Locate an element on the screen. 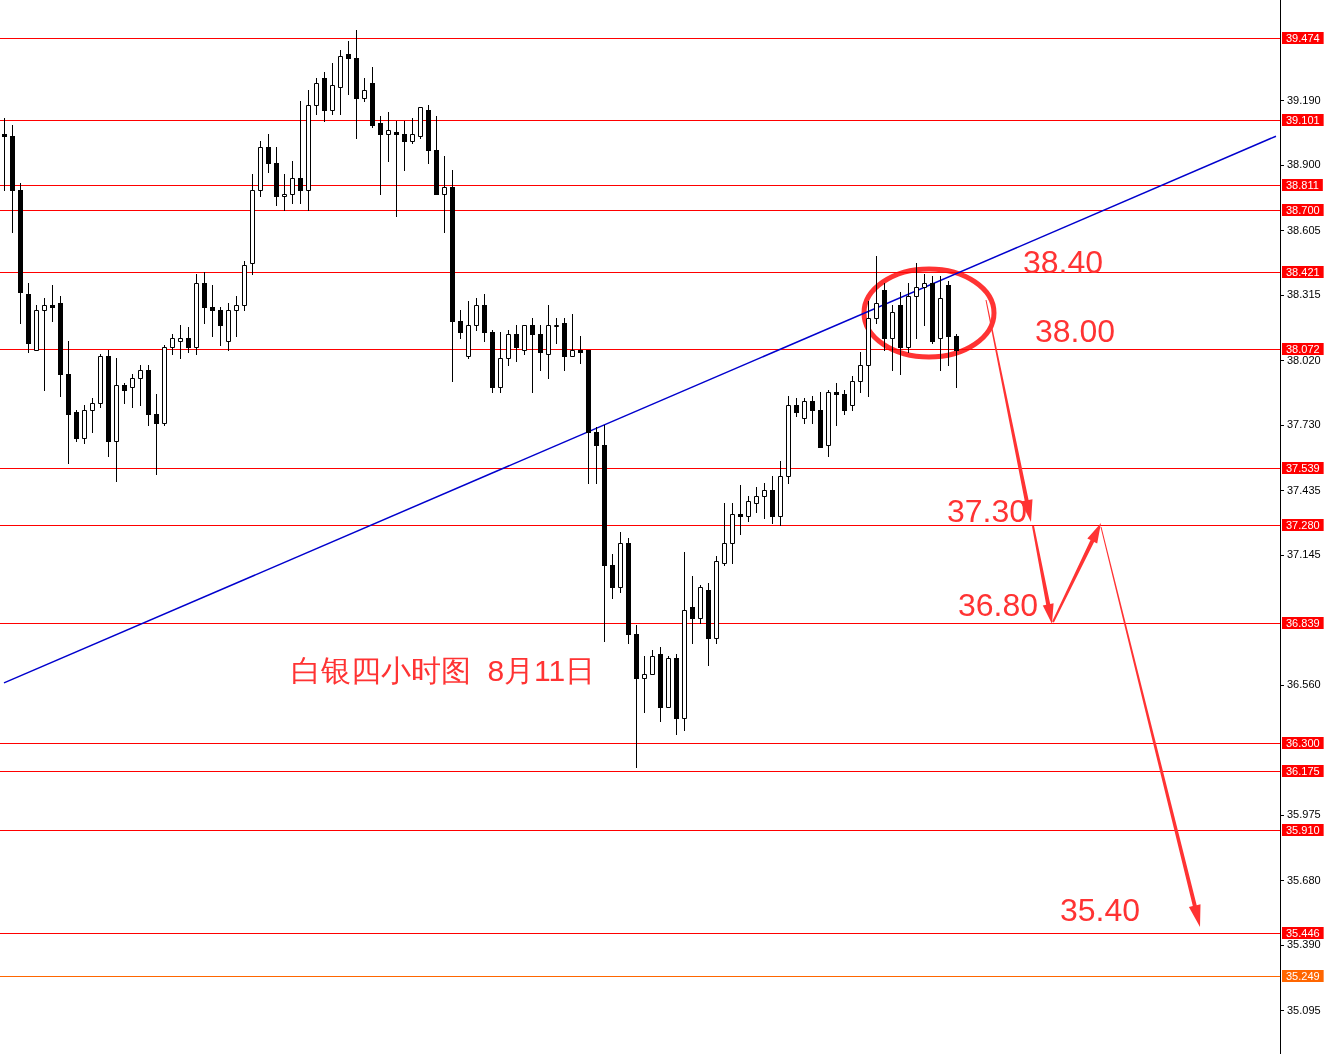 The width and height of the screenshot is (1339, 1054). annotation: 38.40 is located at coordinates (1063, 261).